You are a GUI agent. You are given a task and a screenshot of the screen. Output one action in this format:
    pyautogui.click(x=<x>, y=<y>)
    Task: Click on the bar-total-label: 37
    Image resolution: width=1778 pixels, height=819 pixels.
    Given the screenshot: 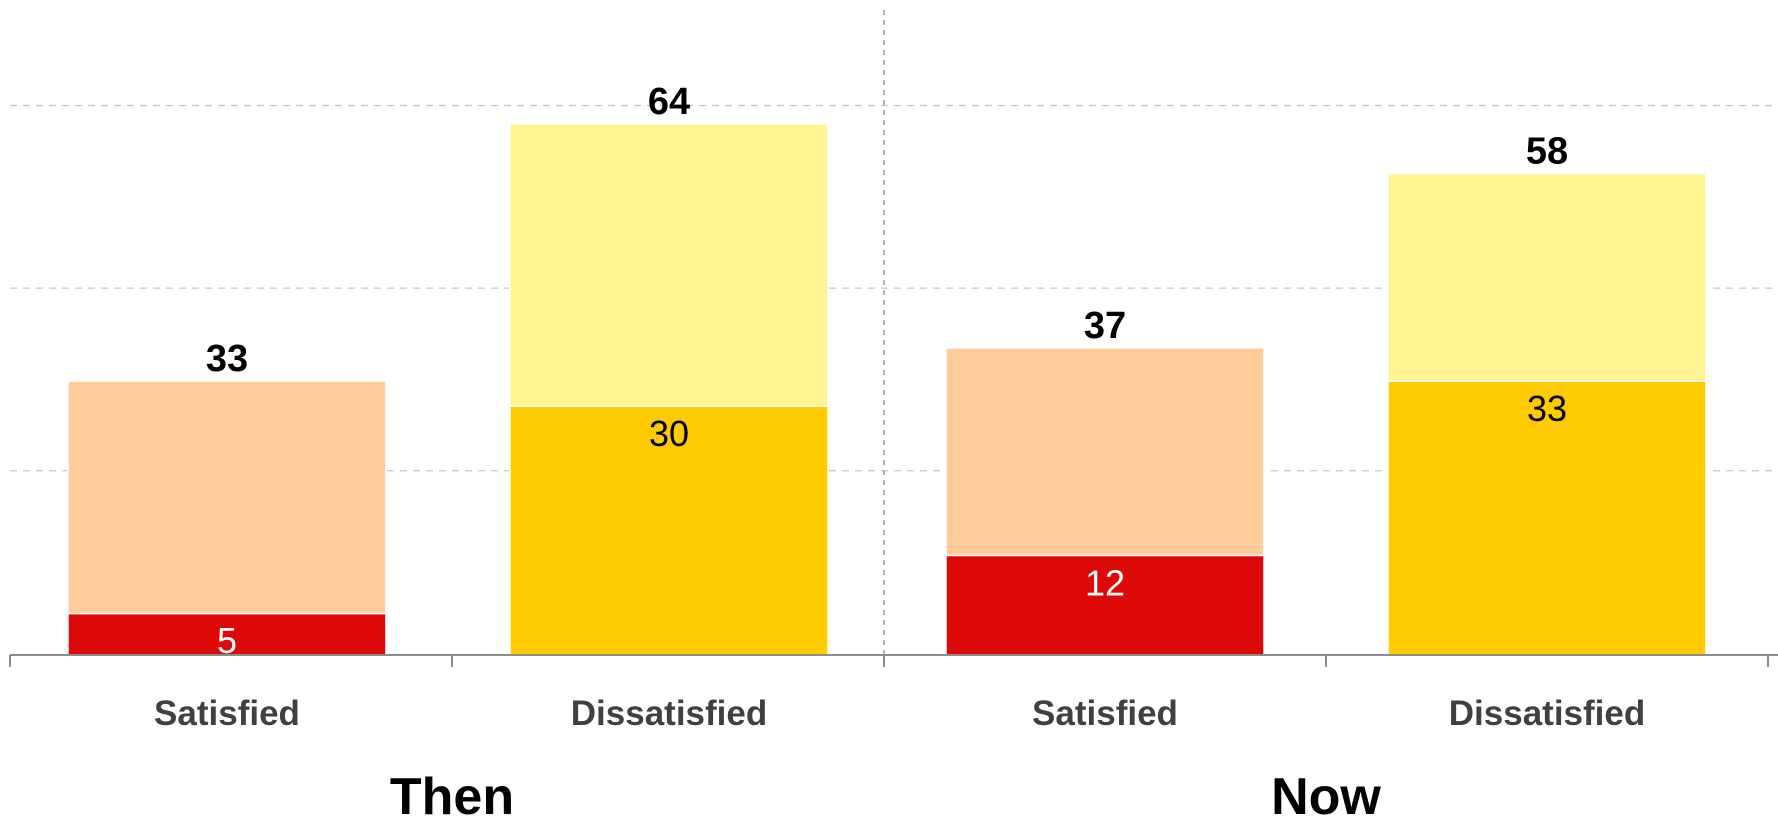 What is the action you would take?
    pyautogui.click(x=1105, y=326)
    